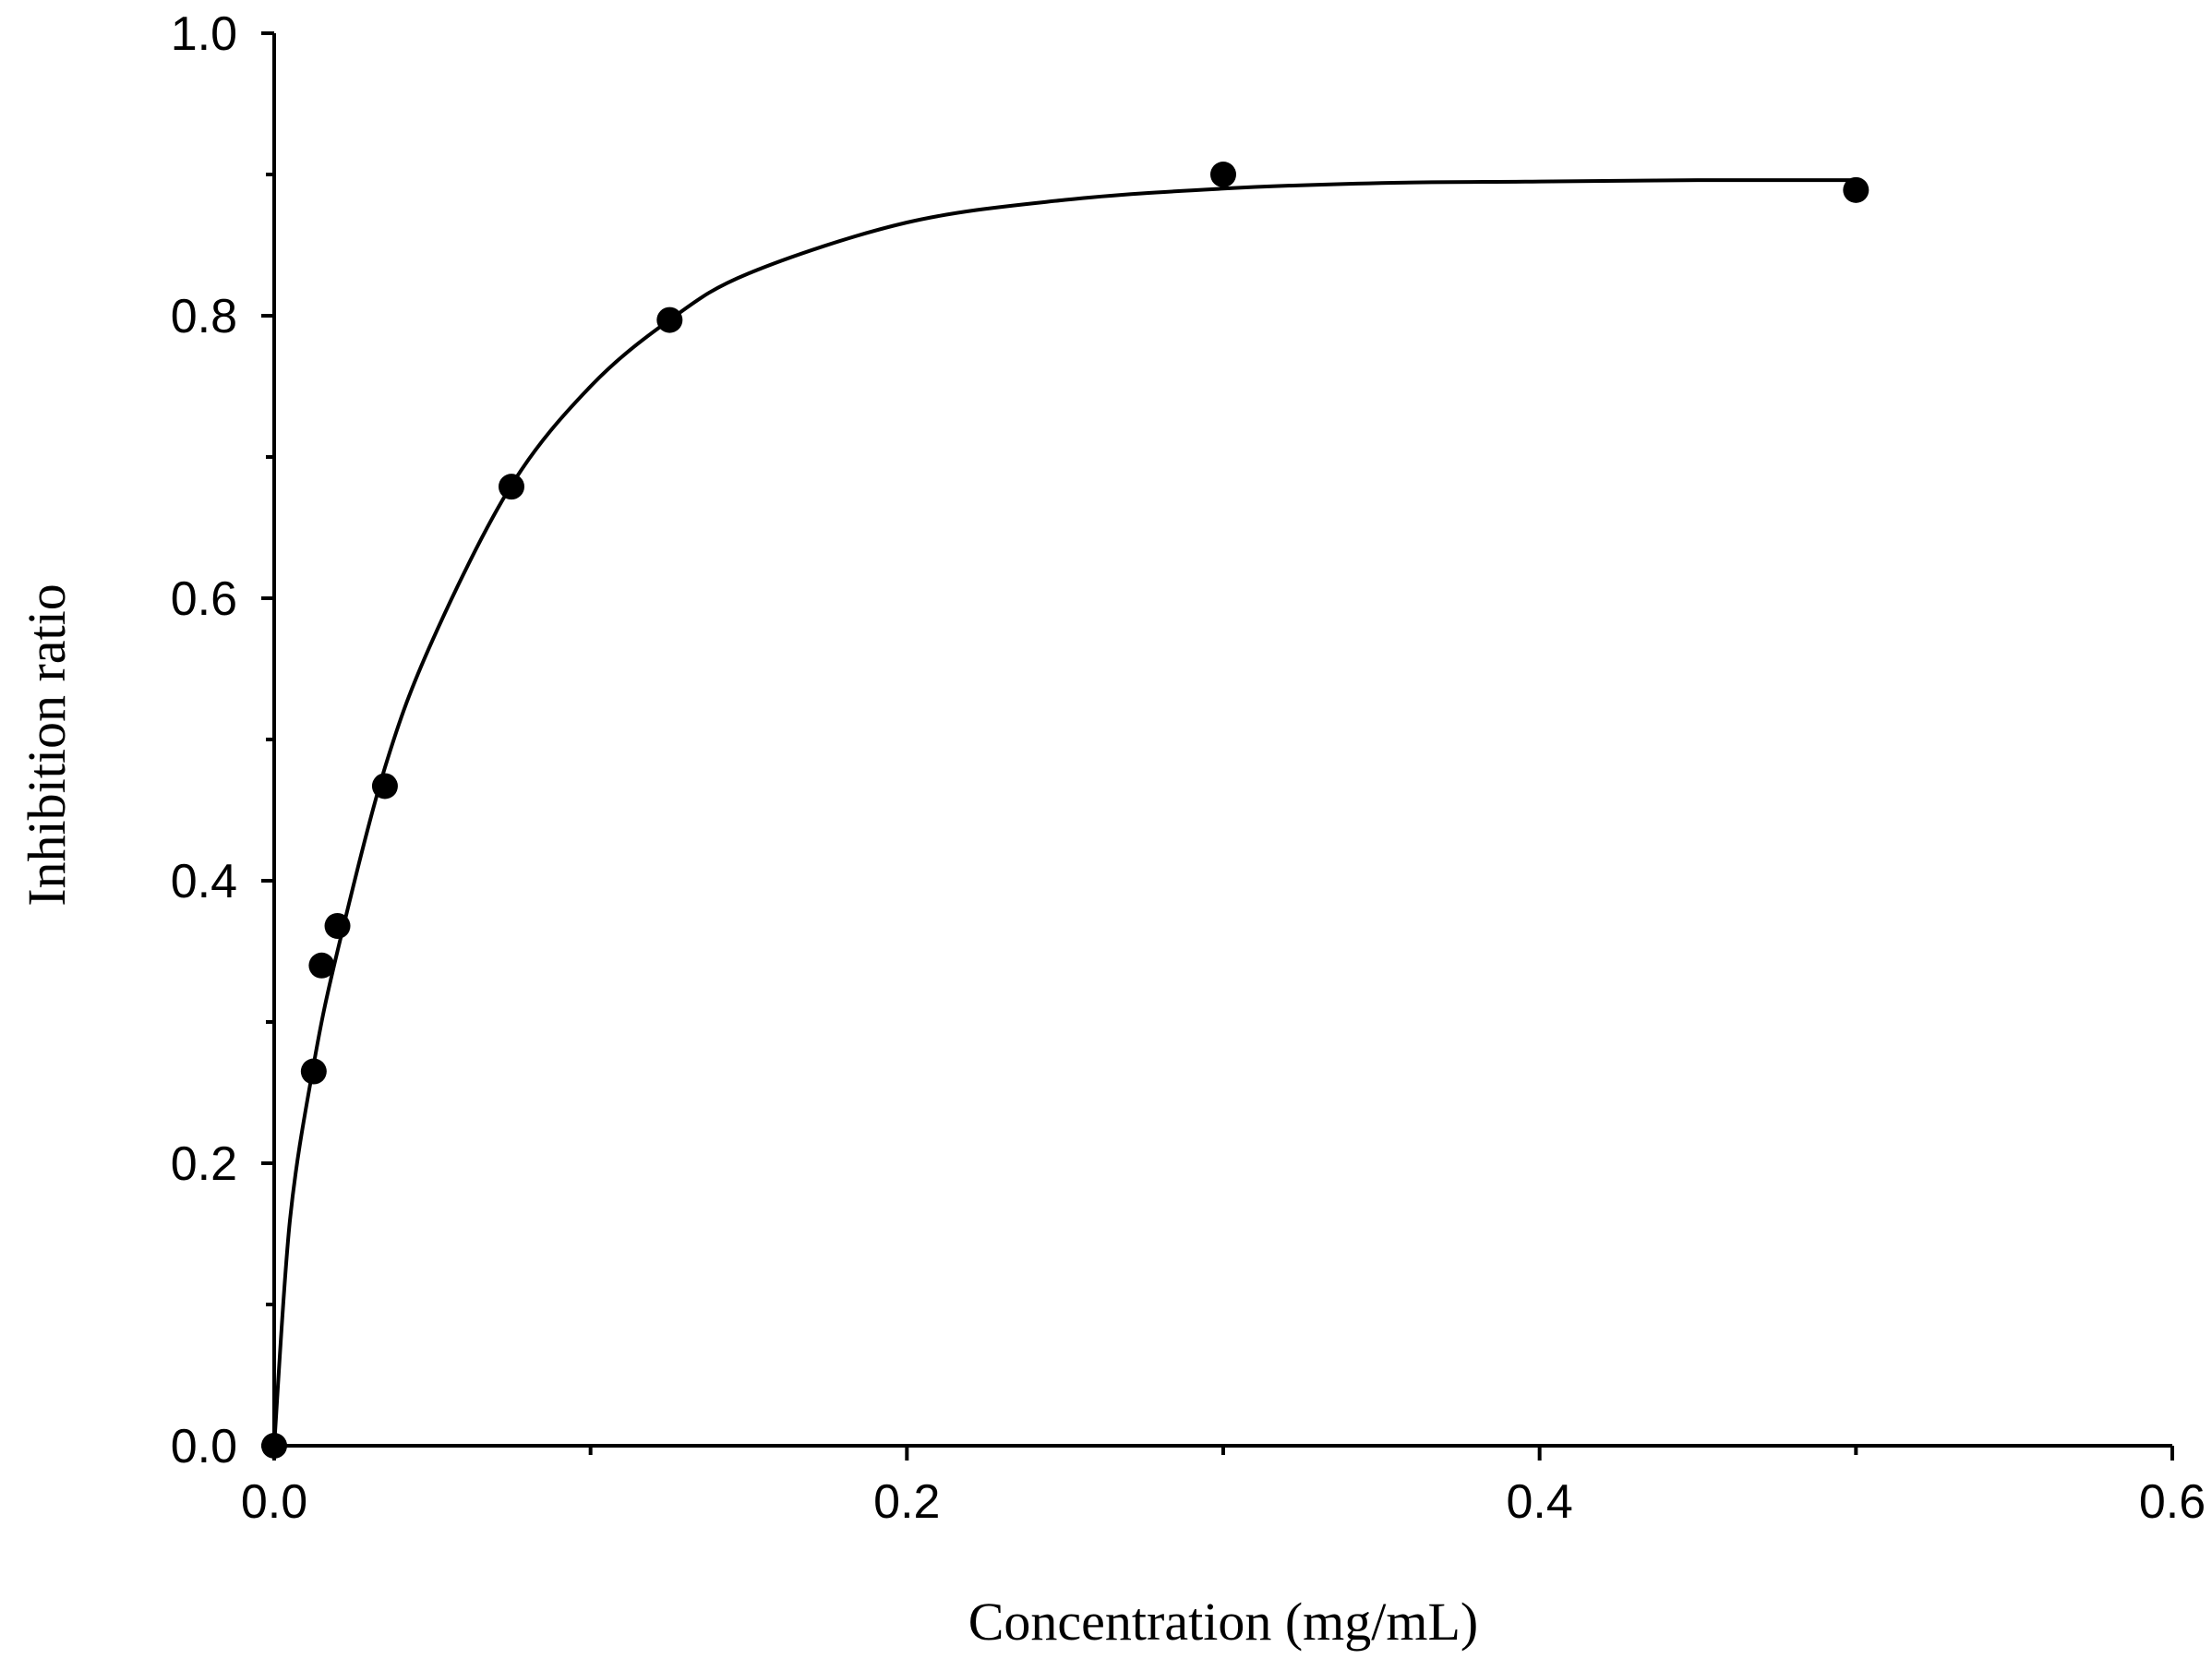  Describe the element at coordinates (906, 1502) in the screenshot. I see `x-tick-label: 0.2` at that location.